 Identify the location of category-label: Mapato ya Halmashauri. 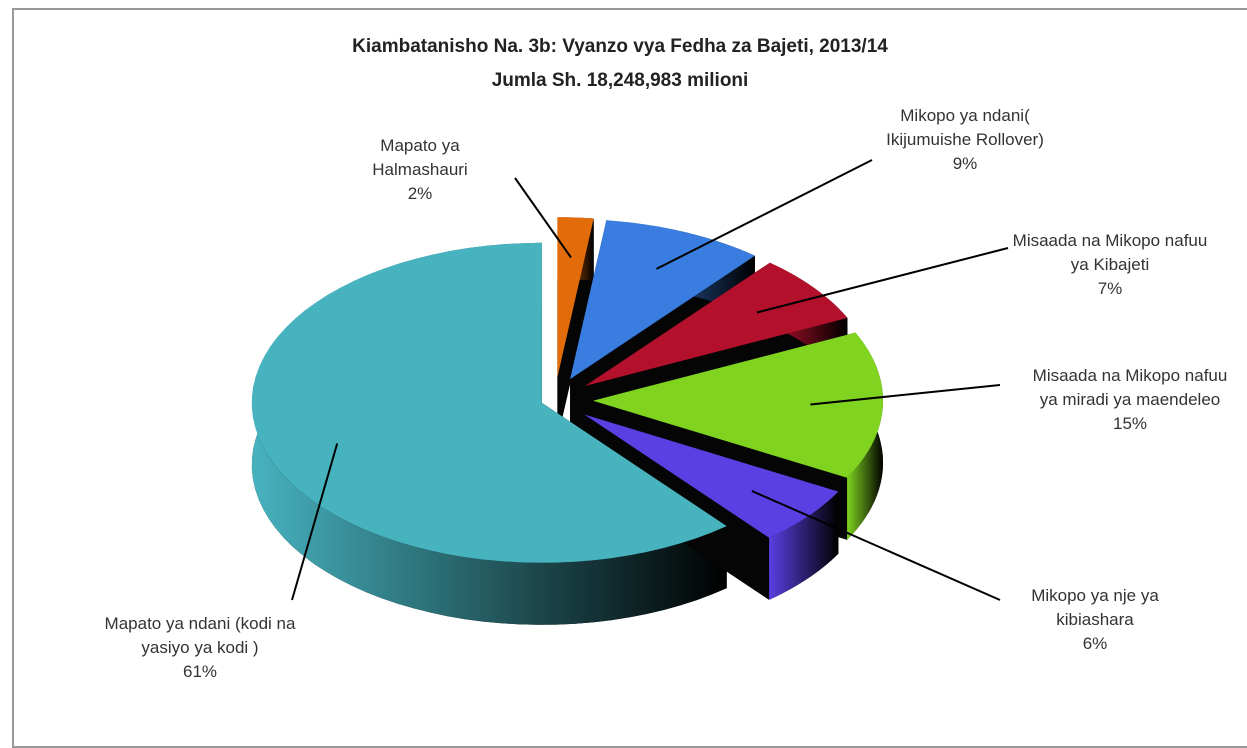
(420, 157).